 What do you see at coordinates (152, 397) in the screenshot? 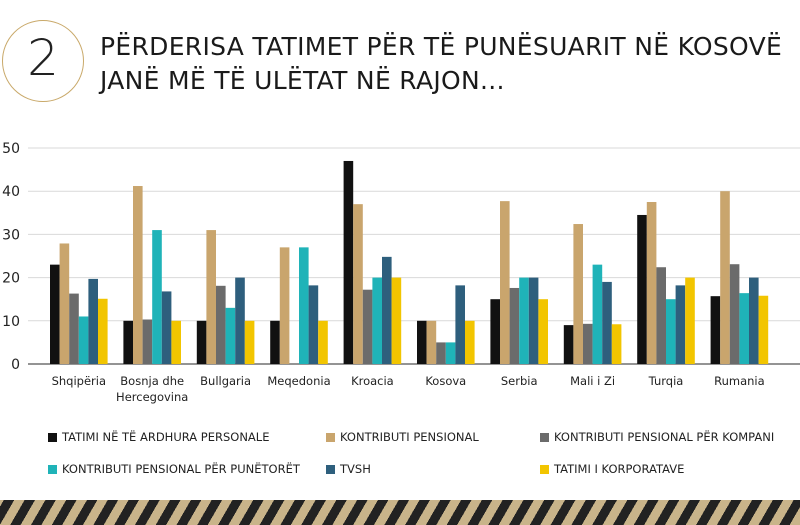
I see `x-tick-label: Hercegovina` at bounding box center [152, 397].